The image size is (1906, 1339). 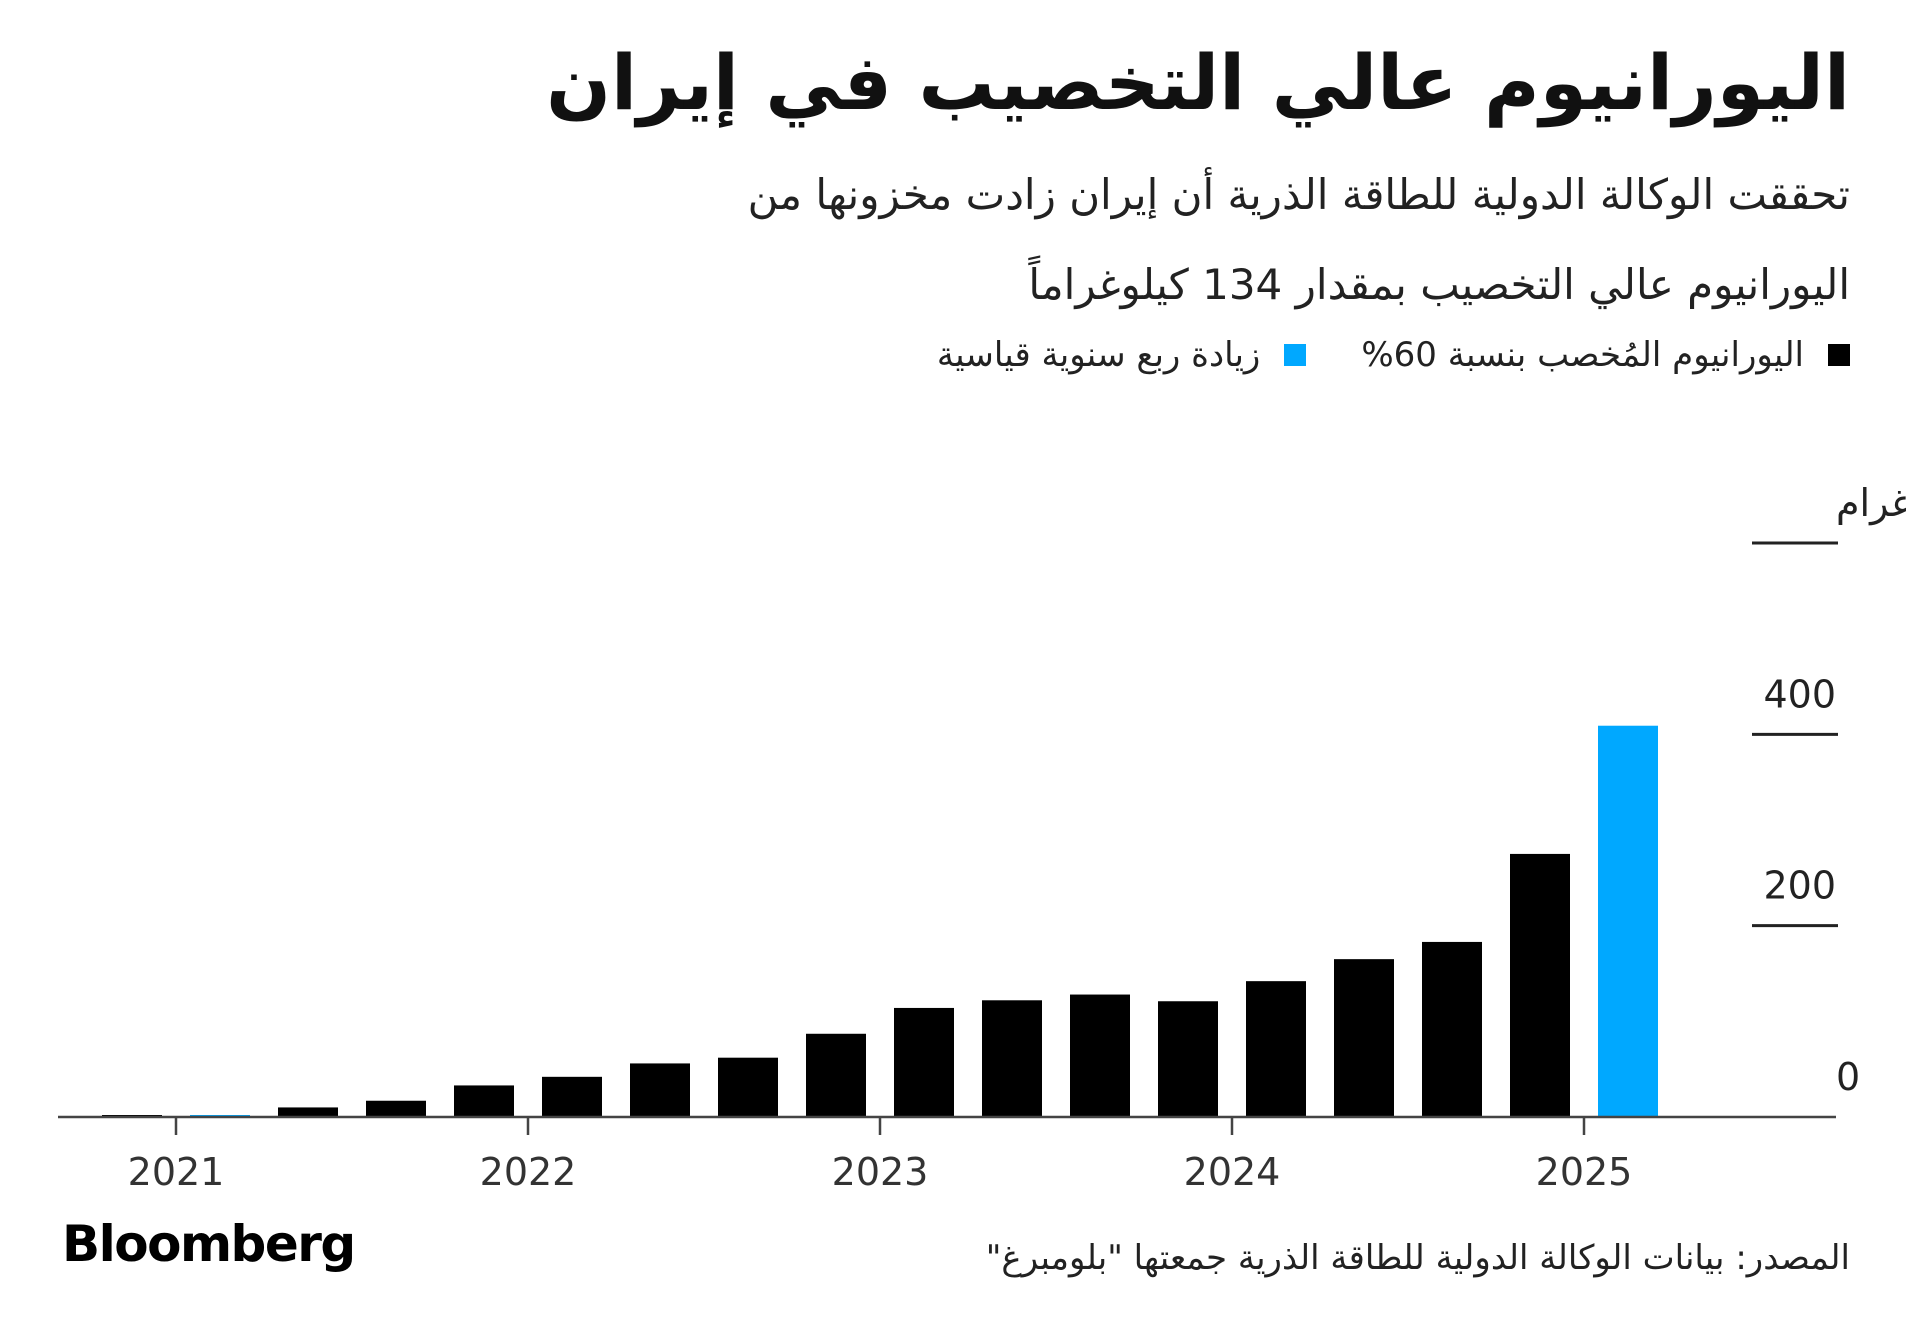 What do you see at coordinates (1582, 355) in the screenshot?
I see `legend-label-enriched: اليورانيوم المُخصب بنسبة 60%` at bounding box center [1582, 355].